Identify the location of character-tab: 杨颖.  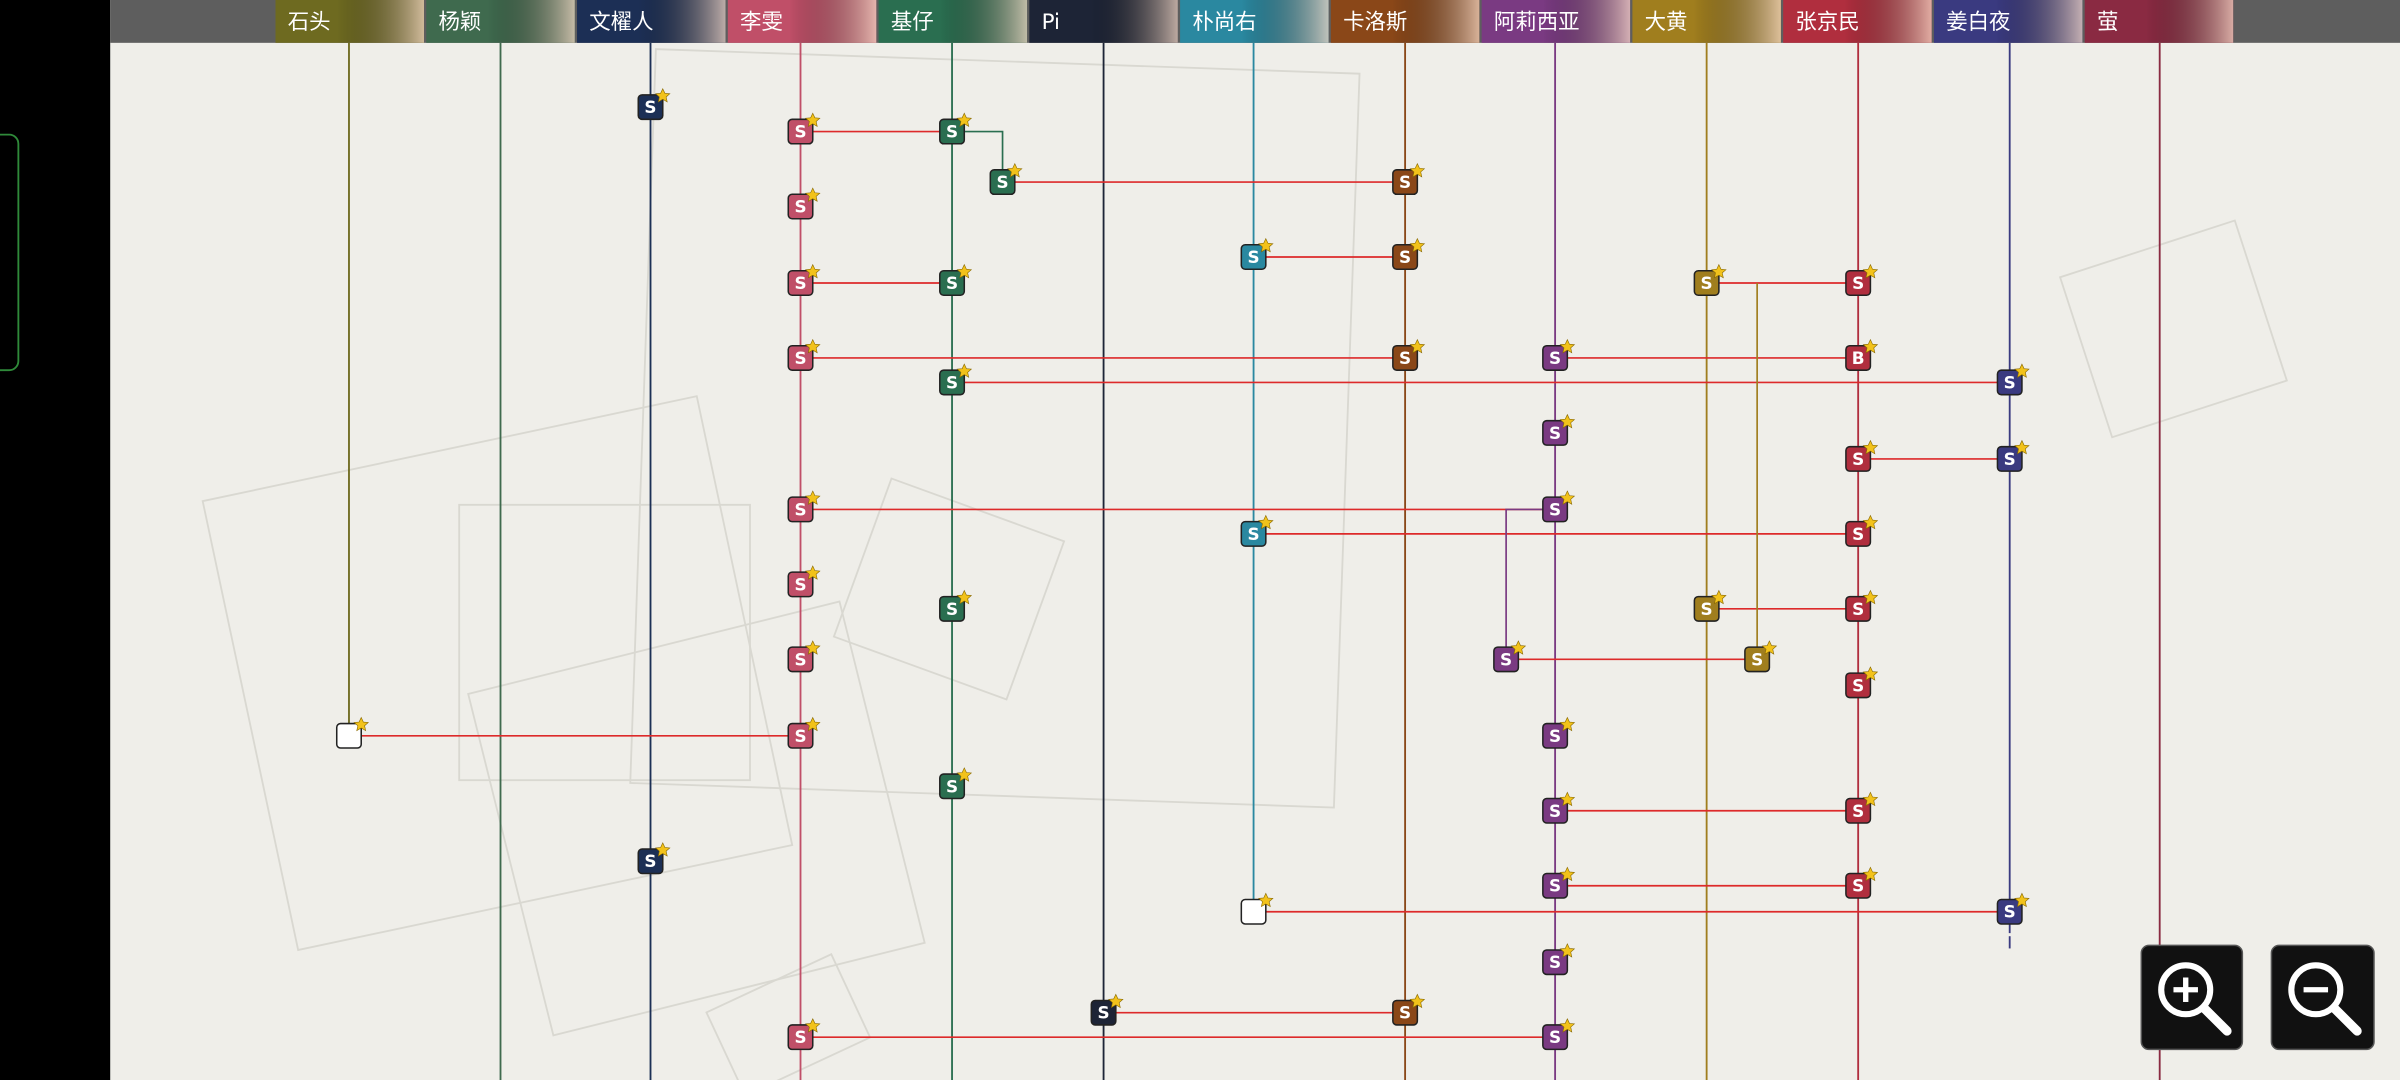
(500, 21).